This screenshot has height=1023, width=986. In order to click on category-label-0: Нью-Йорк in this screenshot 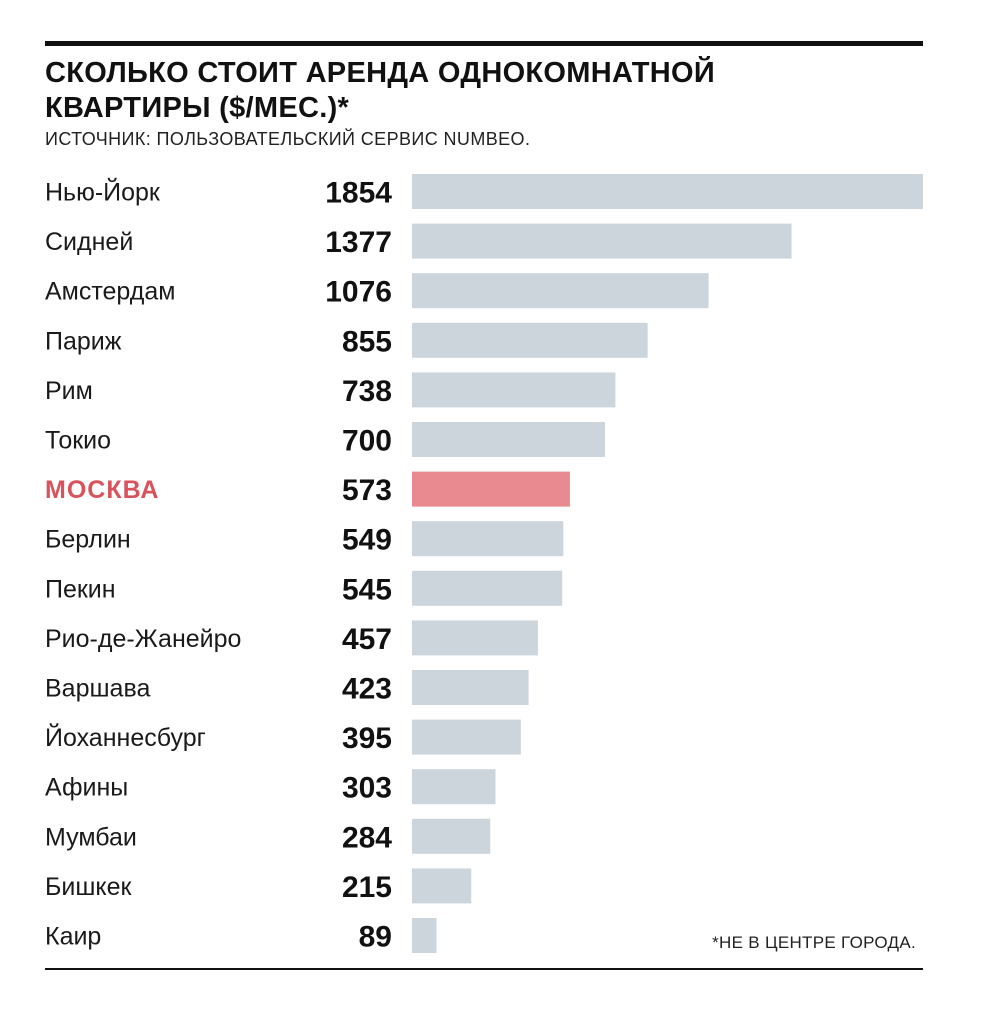, I will do `click(103, 192)`.